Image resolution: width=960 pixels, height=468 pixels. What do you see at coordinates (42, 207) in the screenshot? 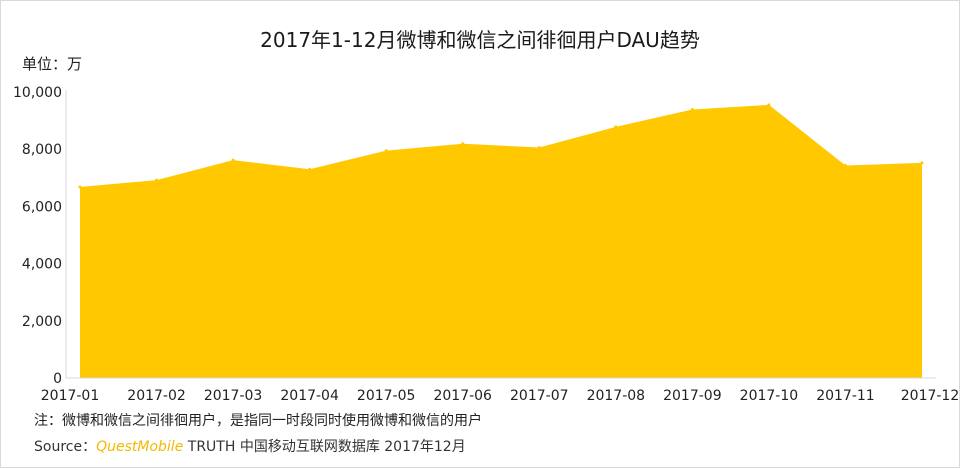
I see `y-tick-label-3: 6,000` at bounding box center [42, 207].